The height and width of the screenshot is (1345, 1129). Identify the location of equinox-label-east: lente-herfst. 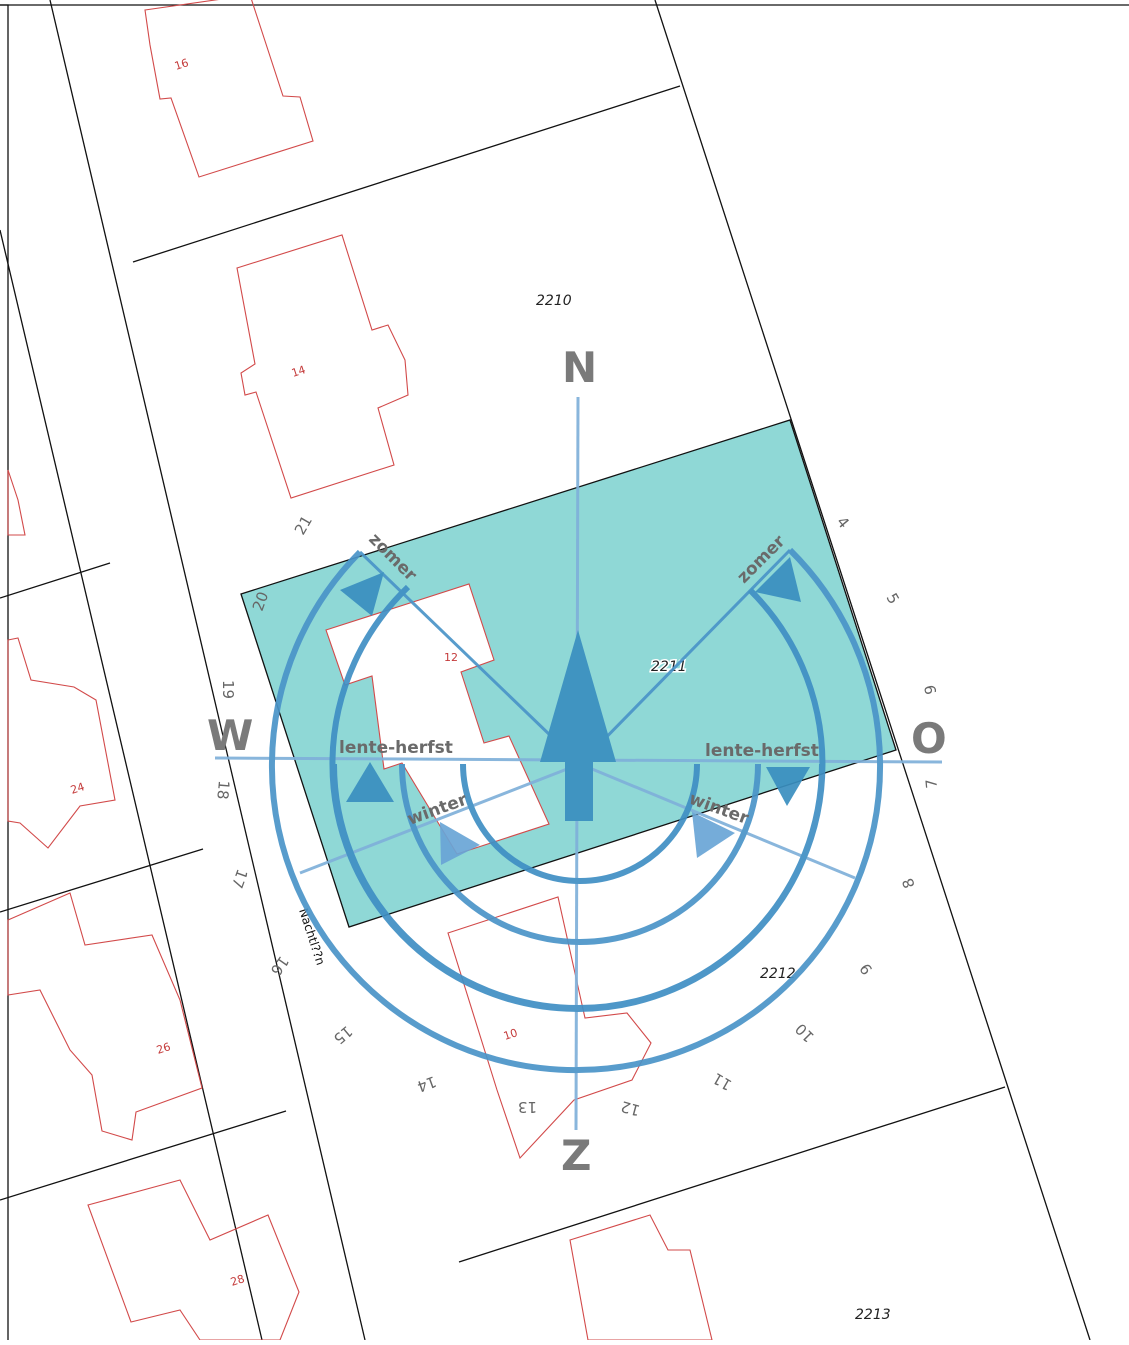
(762, 751).